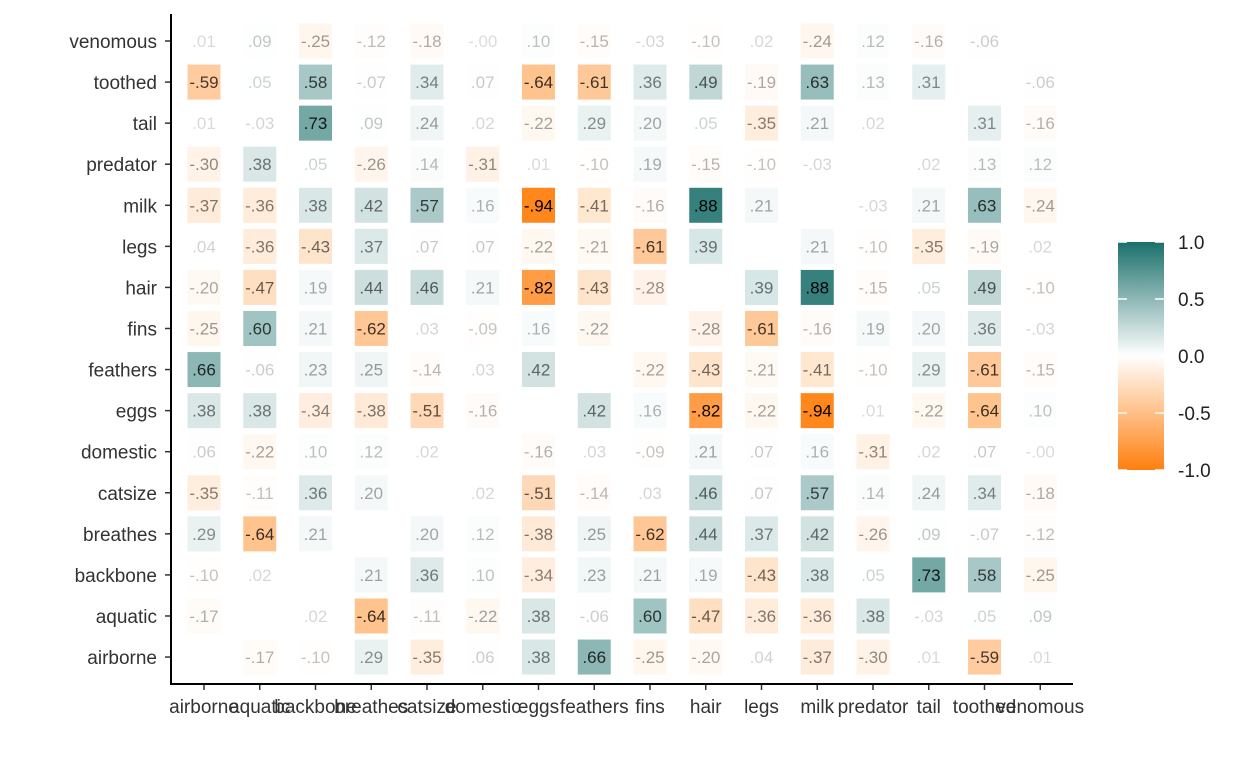  I want to click on heatmap-cell-feathers-tail, so click(929, 370).